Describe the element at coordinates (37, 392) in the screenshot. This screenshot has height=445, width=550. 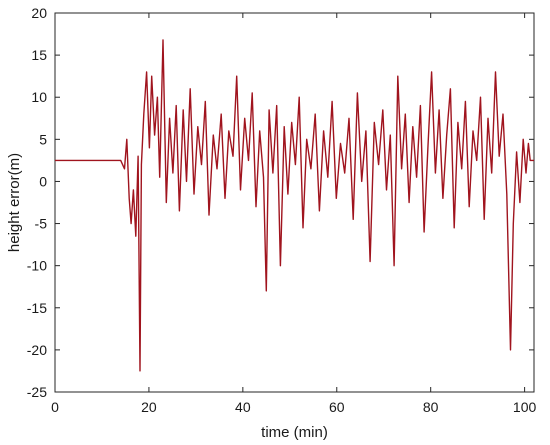
I see `y-tick-label: -25` at that location.